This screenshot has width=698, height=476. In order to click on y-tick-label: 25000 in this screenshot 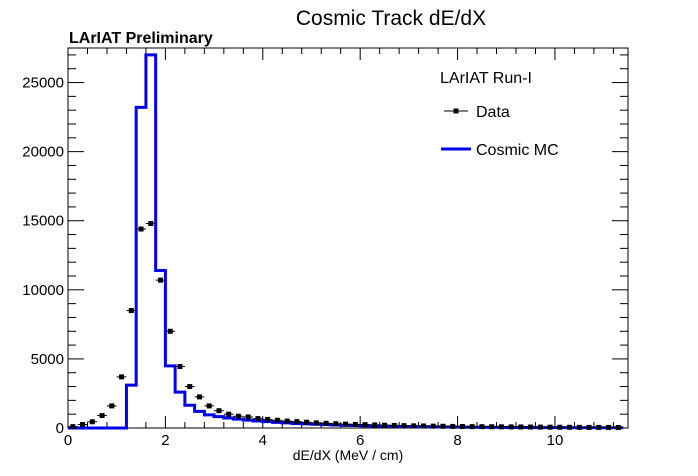, I will do `click(43, 83)`.